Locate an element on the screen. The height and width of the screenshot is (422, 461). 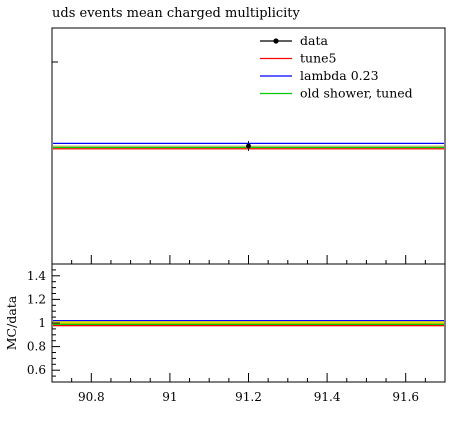
chart-title: uds events mean charged multiplicity is located at coordinates (176, 13).